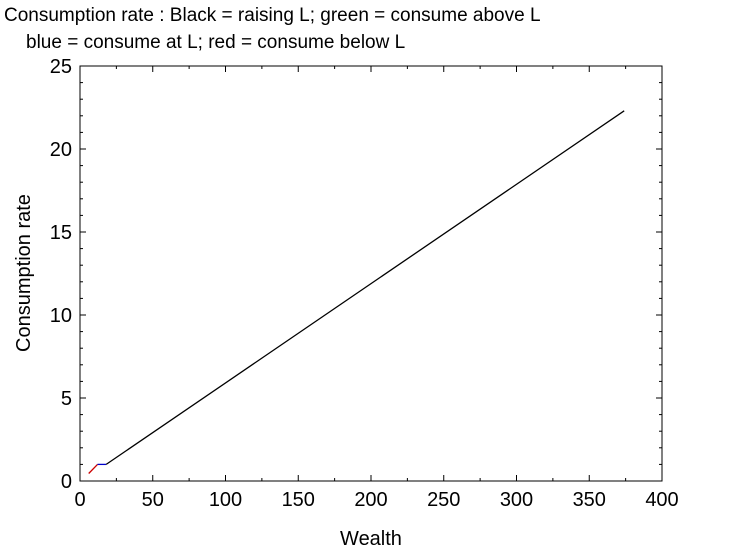  Describe the element at coordinates (61, 233) in the screenshot. I see `y-tick-label: 15` at that location.